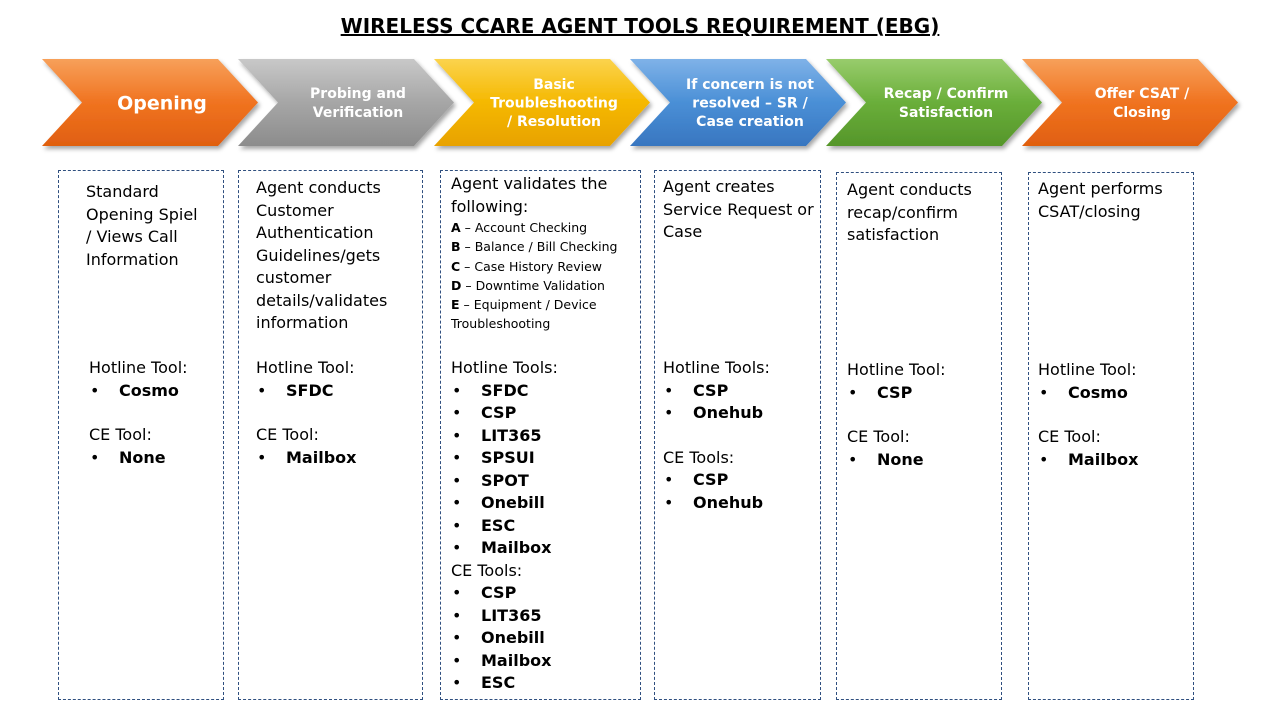 This screenshot has height=720, width=1280. Describe the element at coordinates (946, 113) in the screenshot. I see `stage-label-line: Satisfaction` at that location.